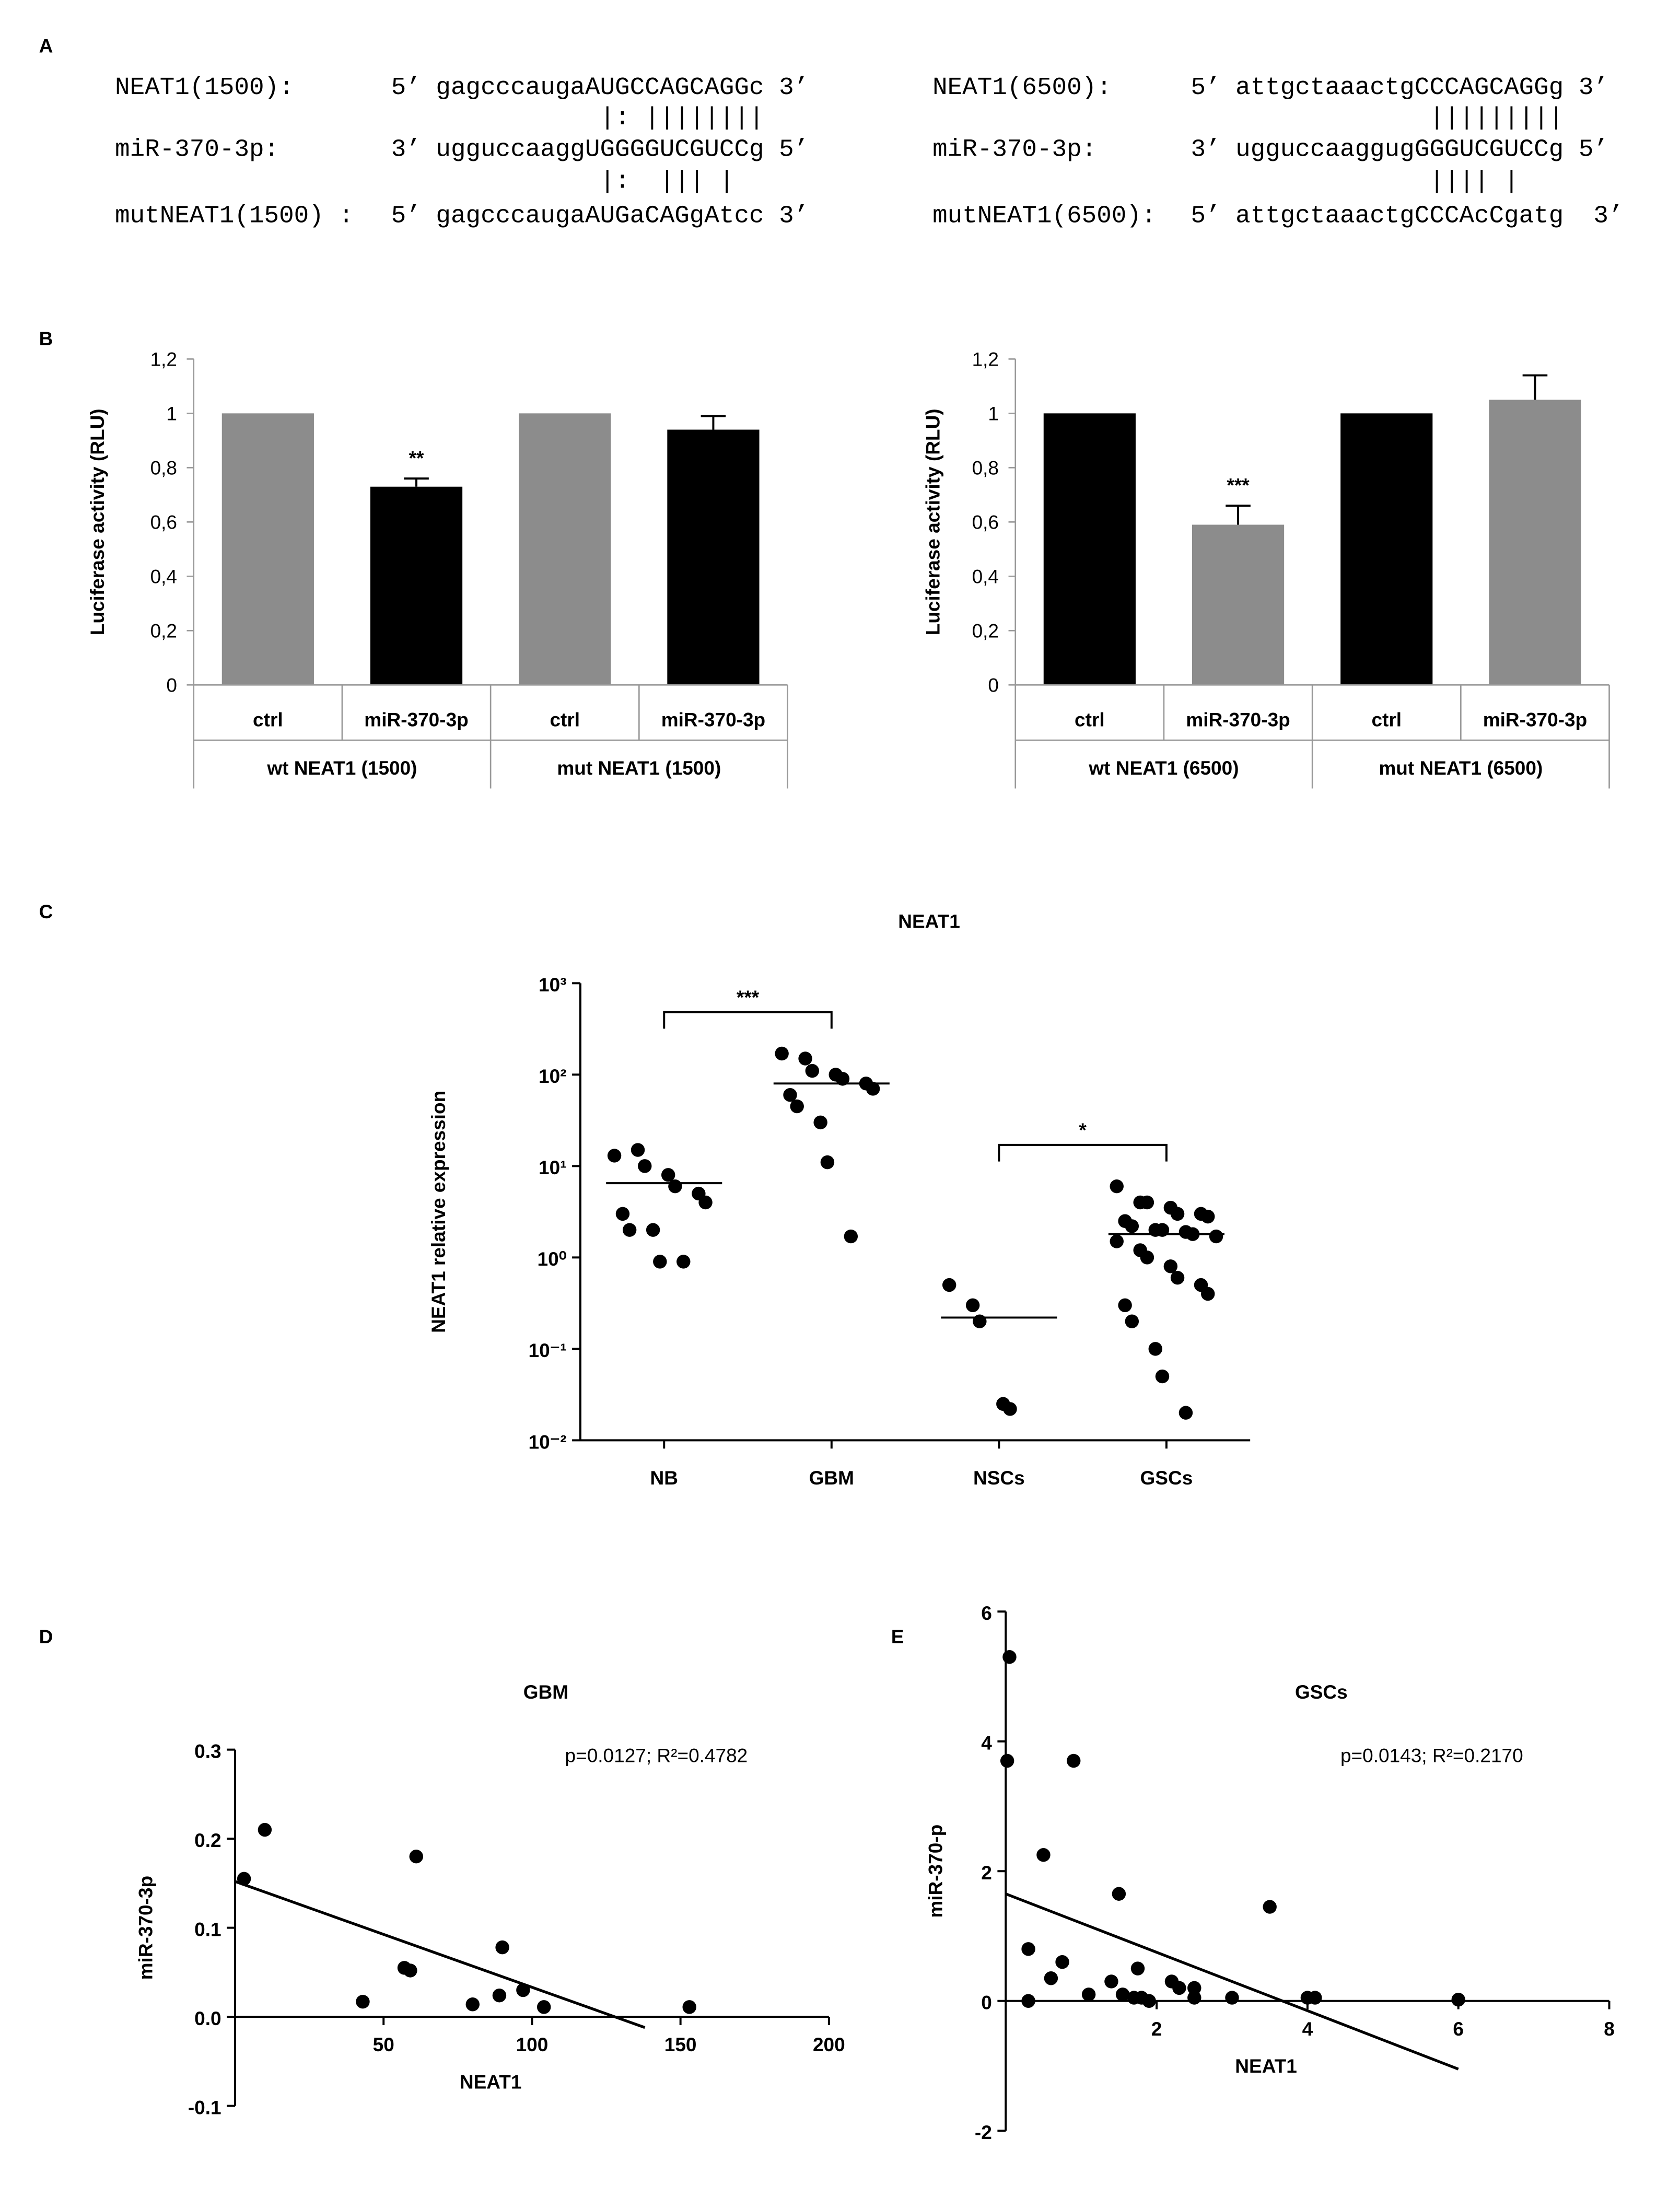 This screenshot has height=2186, width=1680. What do you see at coordinates (1238, 485) in the screenshot?
I see `significance: ***` at bounding box center [1238, 485].